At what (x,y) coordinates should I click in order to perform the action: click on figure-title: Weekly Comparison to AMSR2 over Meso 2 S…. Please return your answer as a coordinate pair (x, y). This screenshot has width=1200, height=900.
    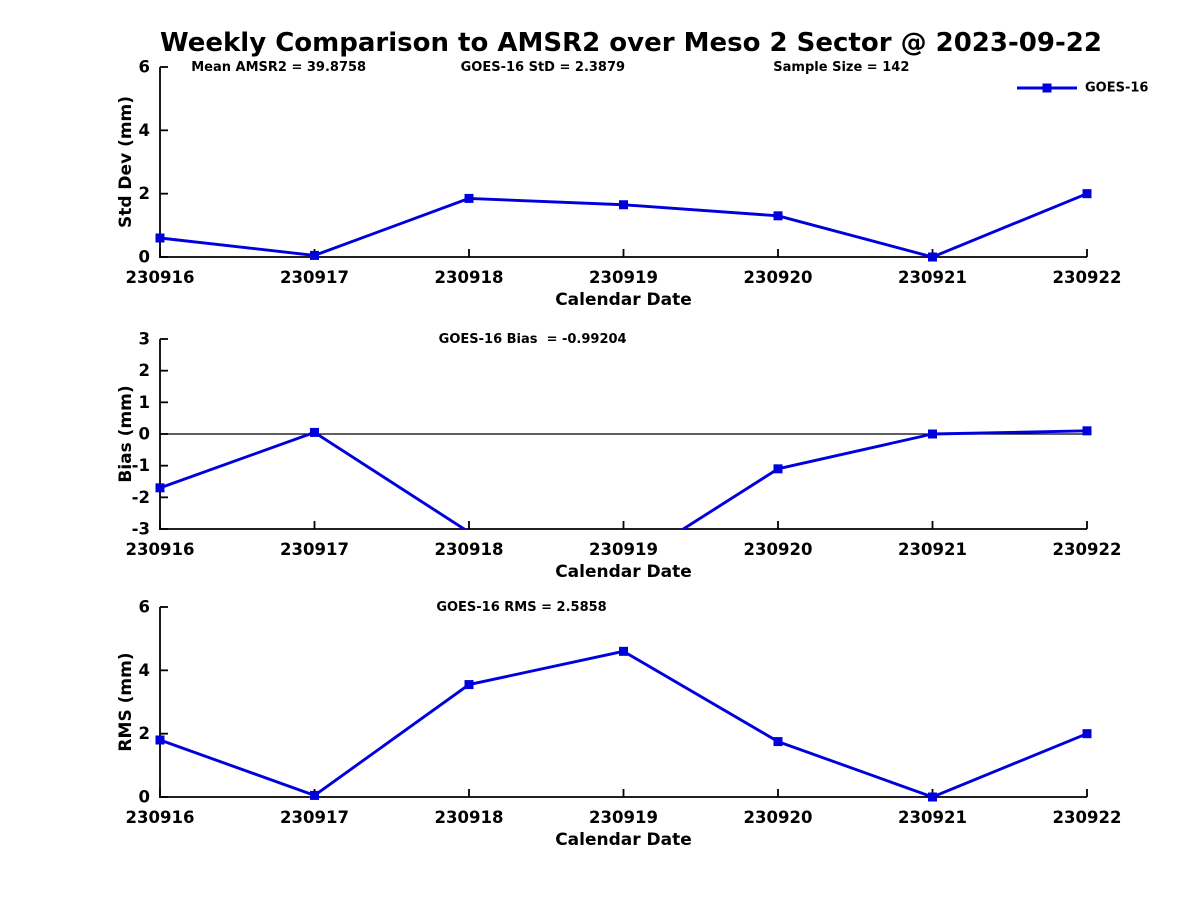
    Looking at the image, I should click on (631, 43).